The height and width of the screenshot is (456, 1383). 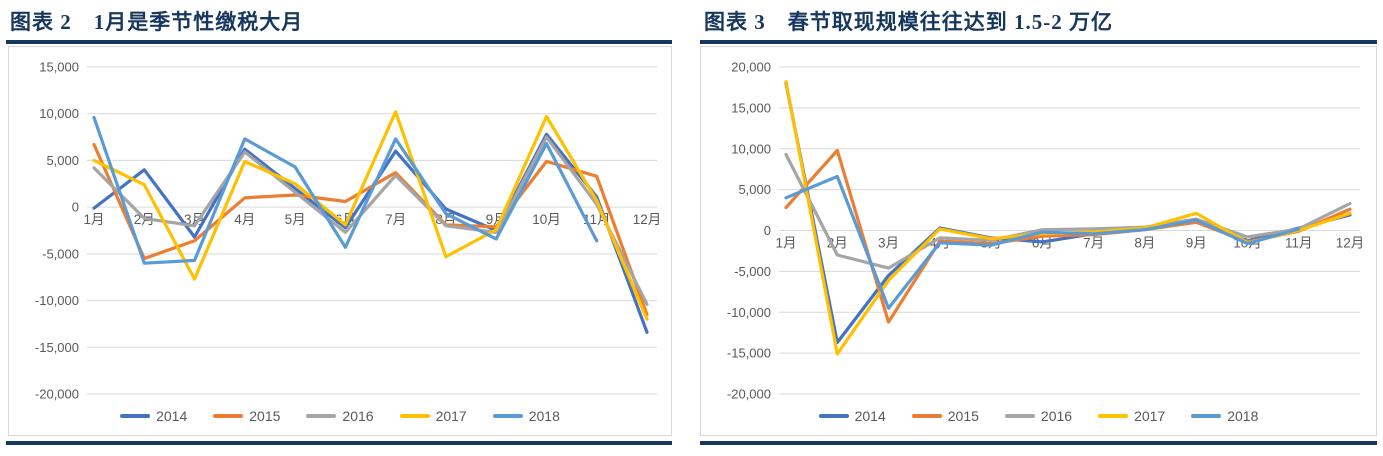 What do you see at coordinates (41, 22) in the screenshot?
I see `chart-title-prefix: 图表 2` at bounding box center [41, 22].